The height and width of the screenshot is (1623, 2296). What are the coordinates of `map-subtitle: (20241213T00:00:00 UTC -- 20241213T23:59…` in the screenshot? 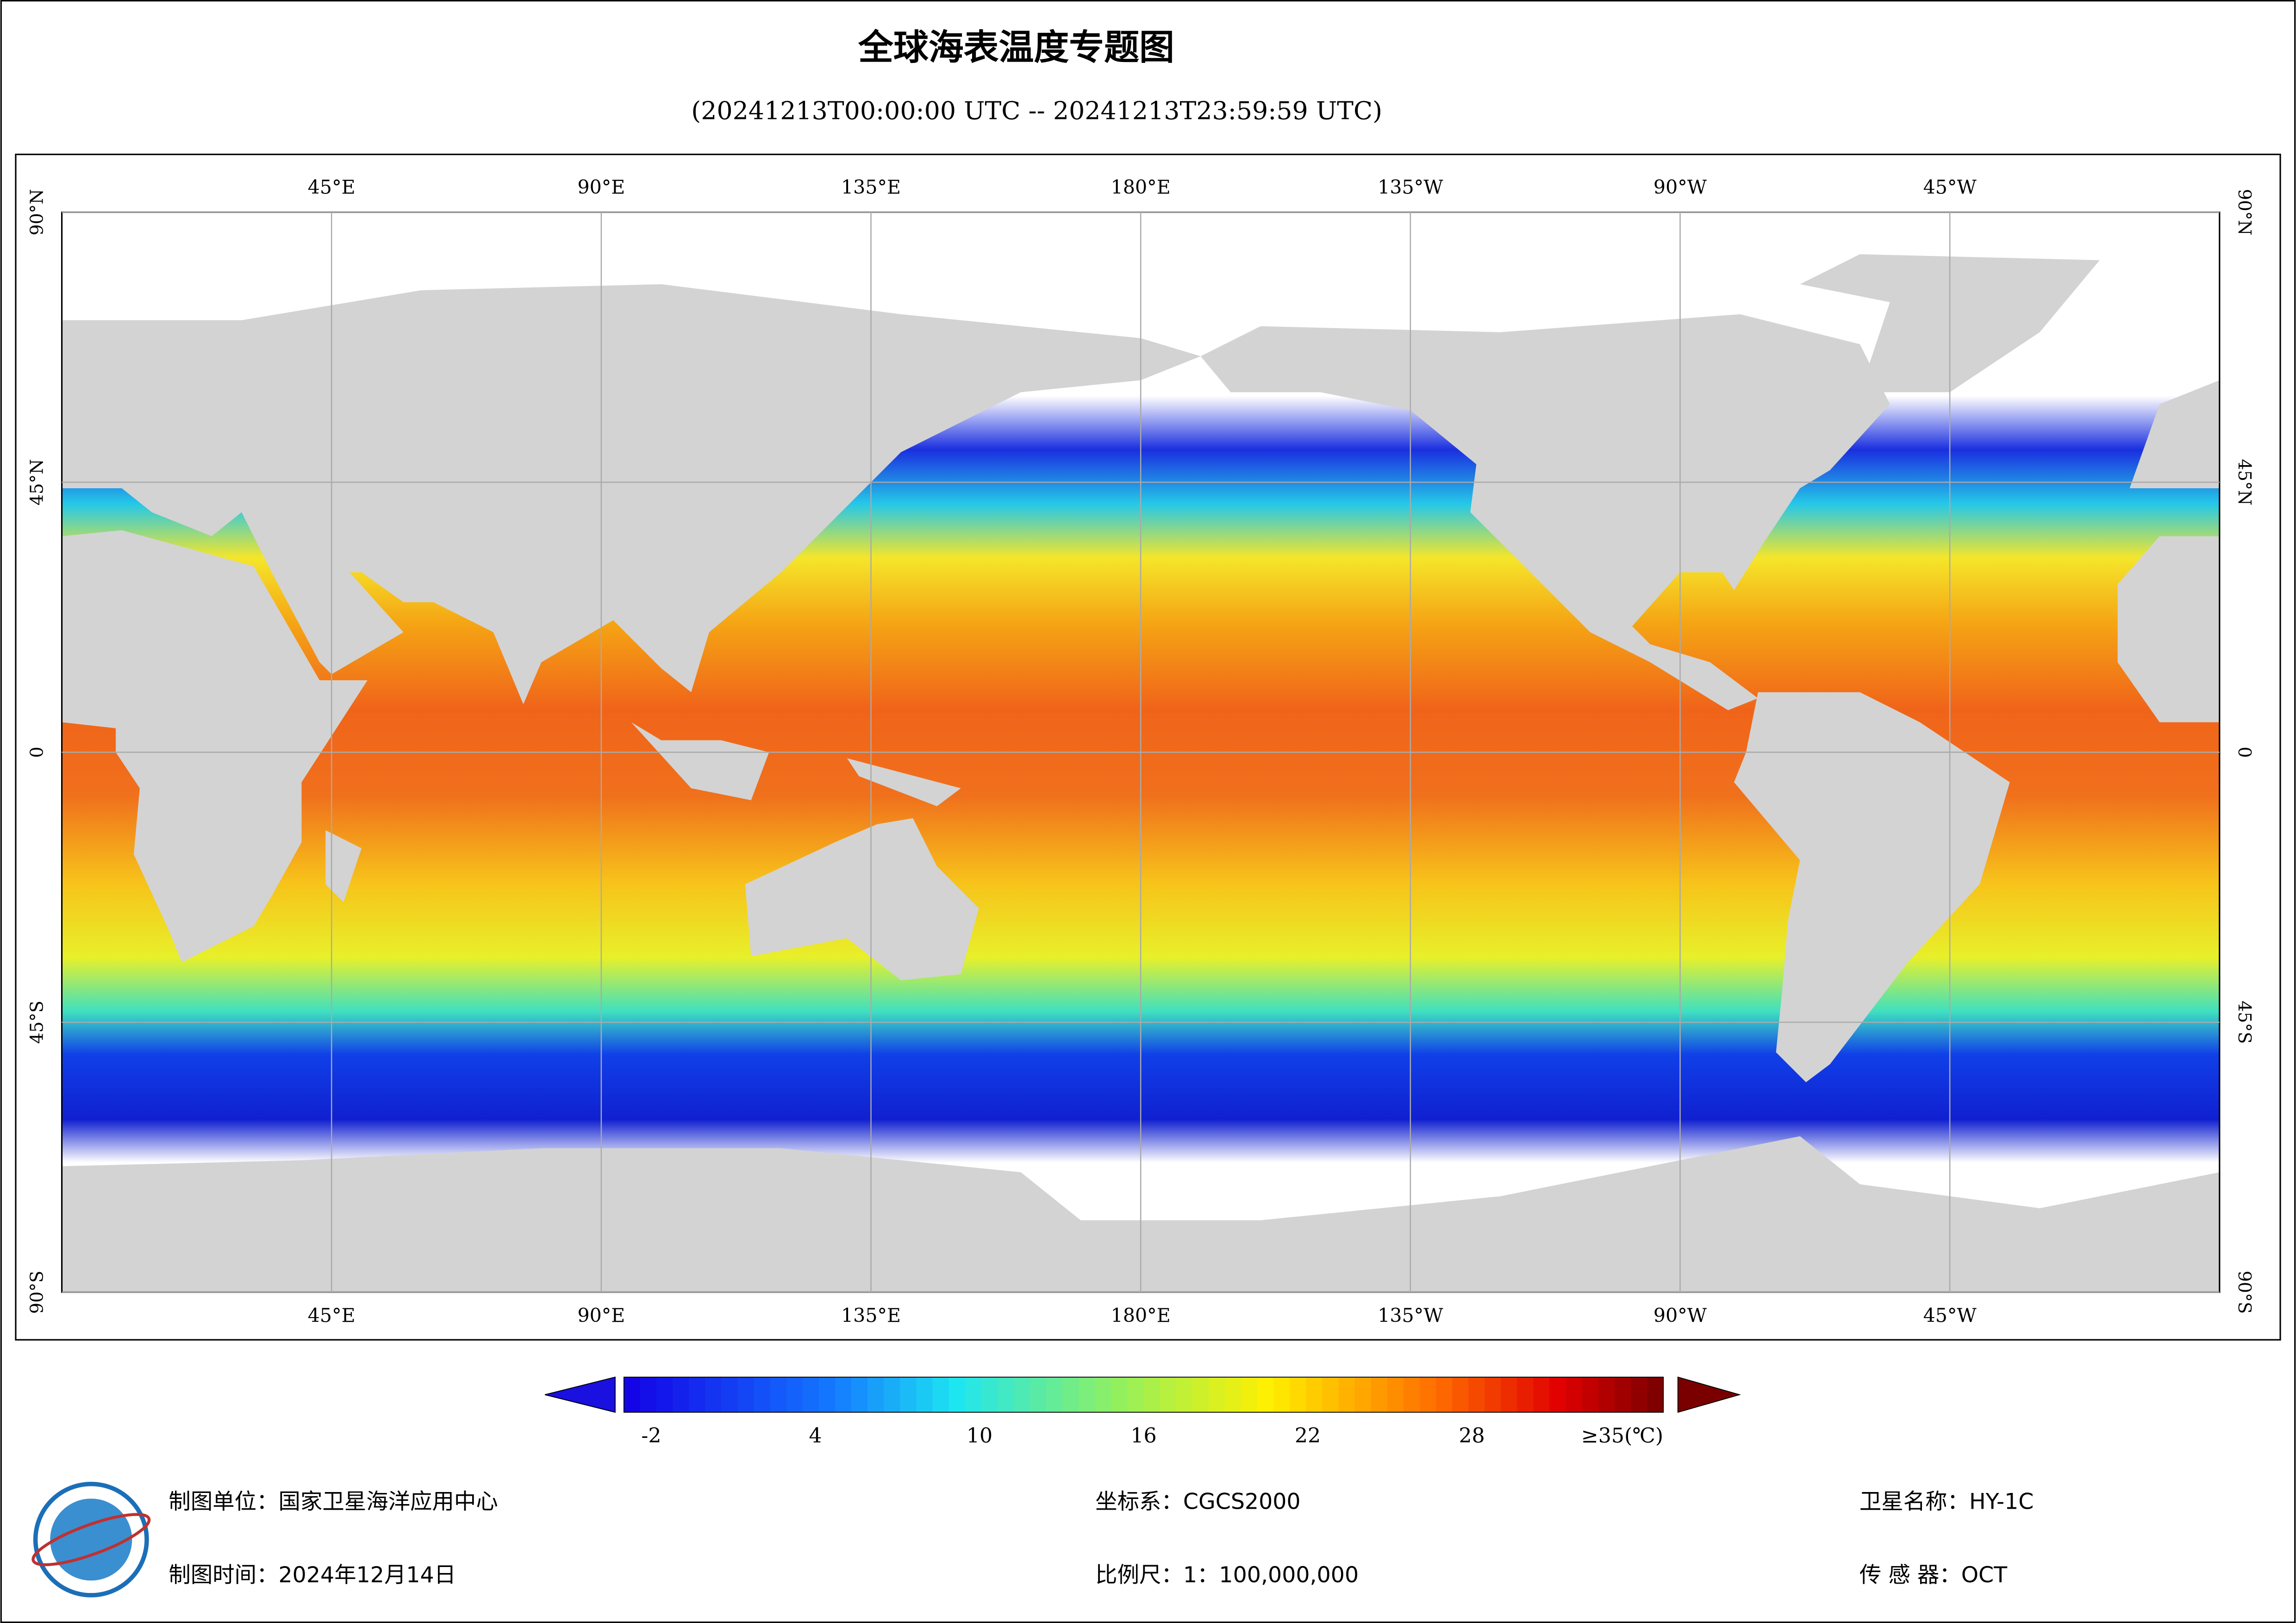 It's located at (1036, 110).